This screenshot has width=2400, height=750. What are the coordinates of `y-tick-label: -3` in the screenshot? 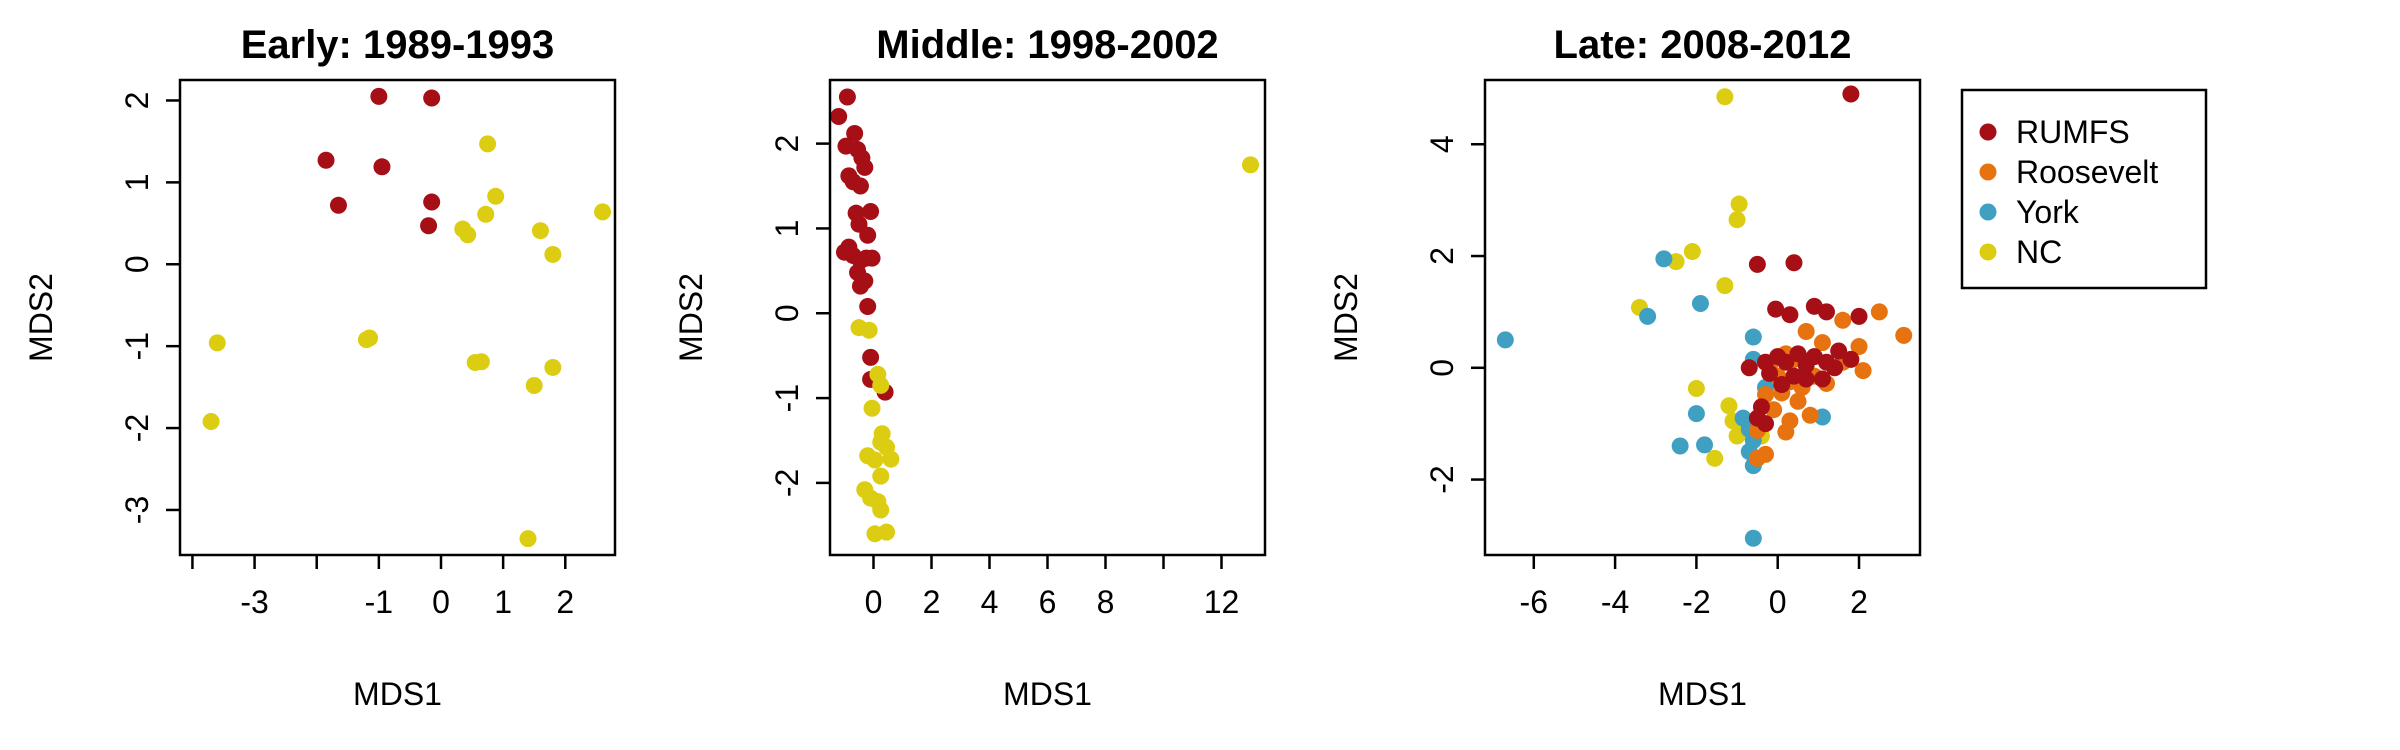 It's located at (137, 510).